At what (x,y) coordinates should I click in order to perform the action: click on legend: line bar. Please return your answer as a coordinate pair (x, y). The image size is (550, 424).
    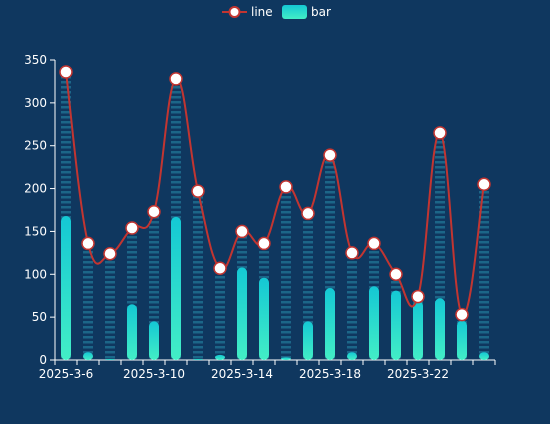
    Looking at the image, I should click on (276, 12).